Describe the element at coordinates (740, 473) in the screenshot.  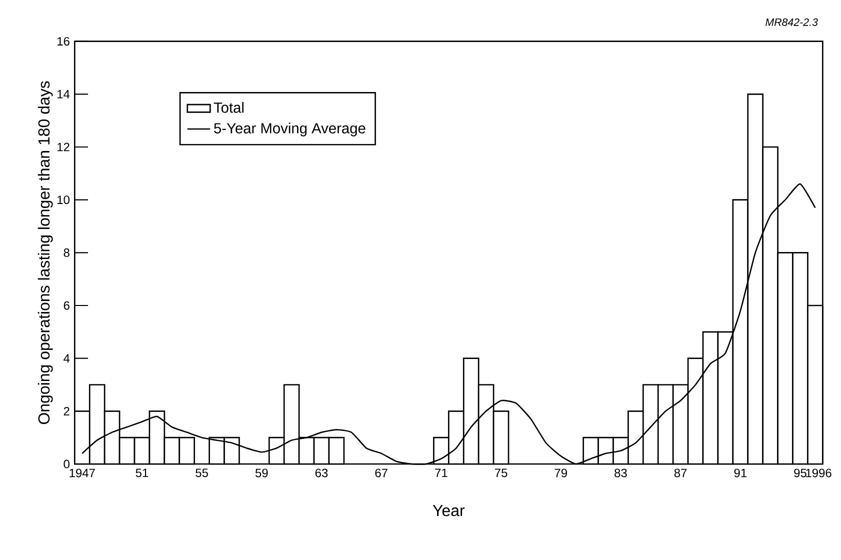
I see `x-tick-label: 91` at that location.